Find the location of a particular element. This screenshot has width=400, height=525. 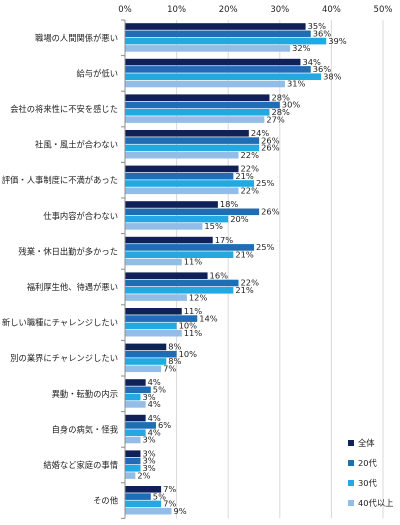

data-label: 39% is located at coordinates (337, 41).